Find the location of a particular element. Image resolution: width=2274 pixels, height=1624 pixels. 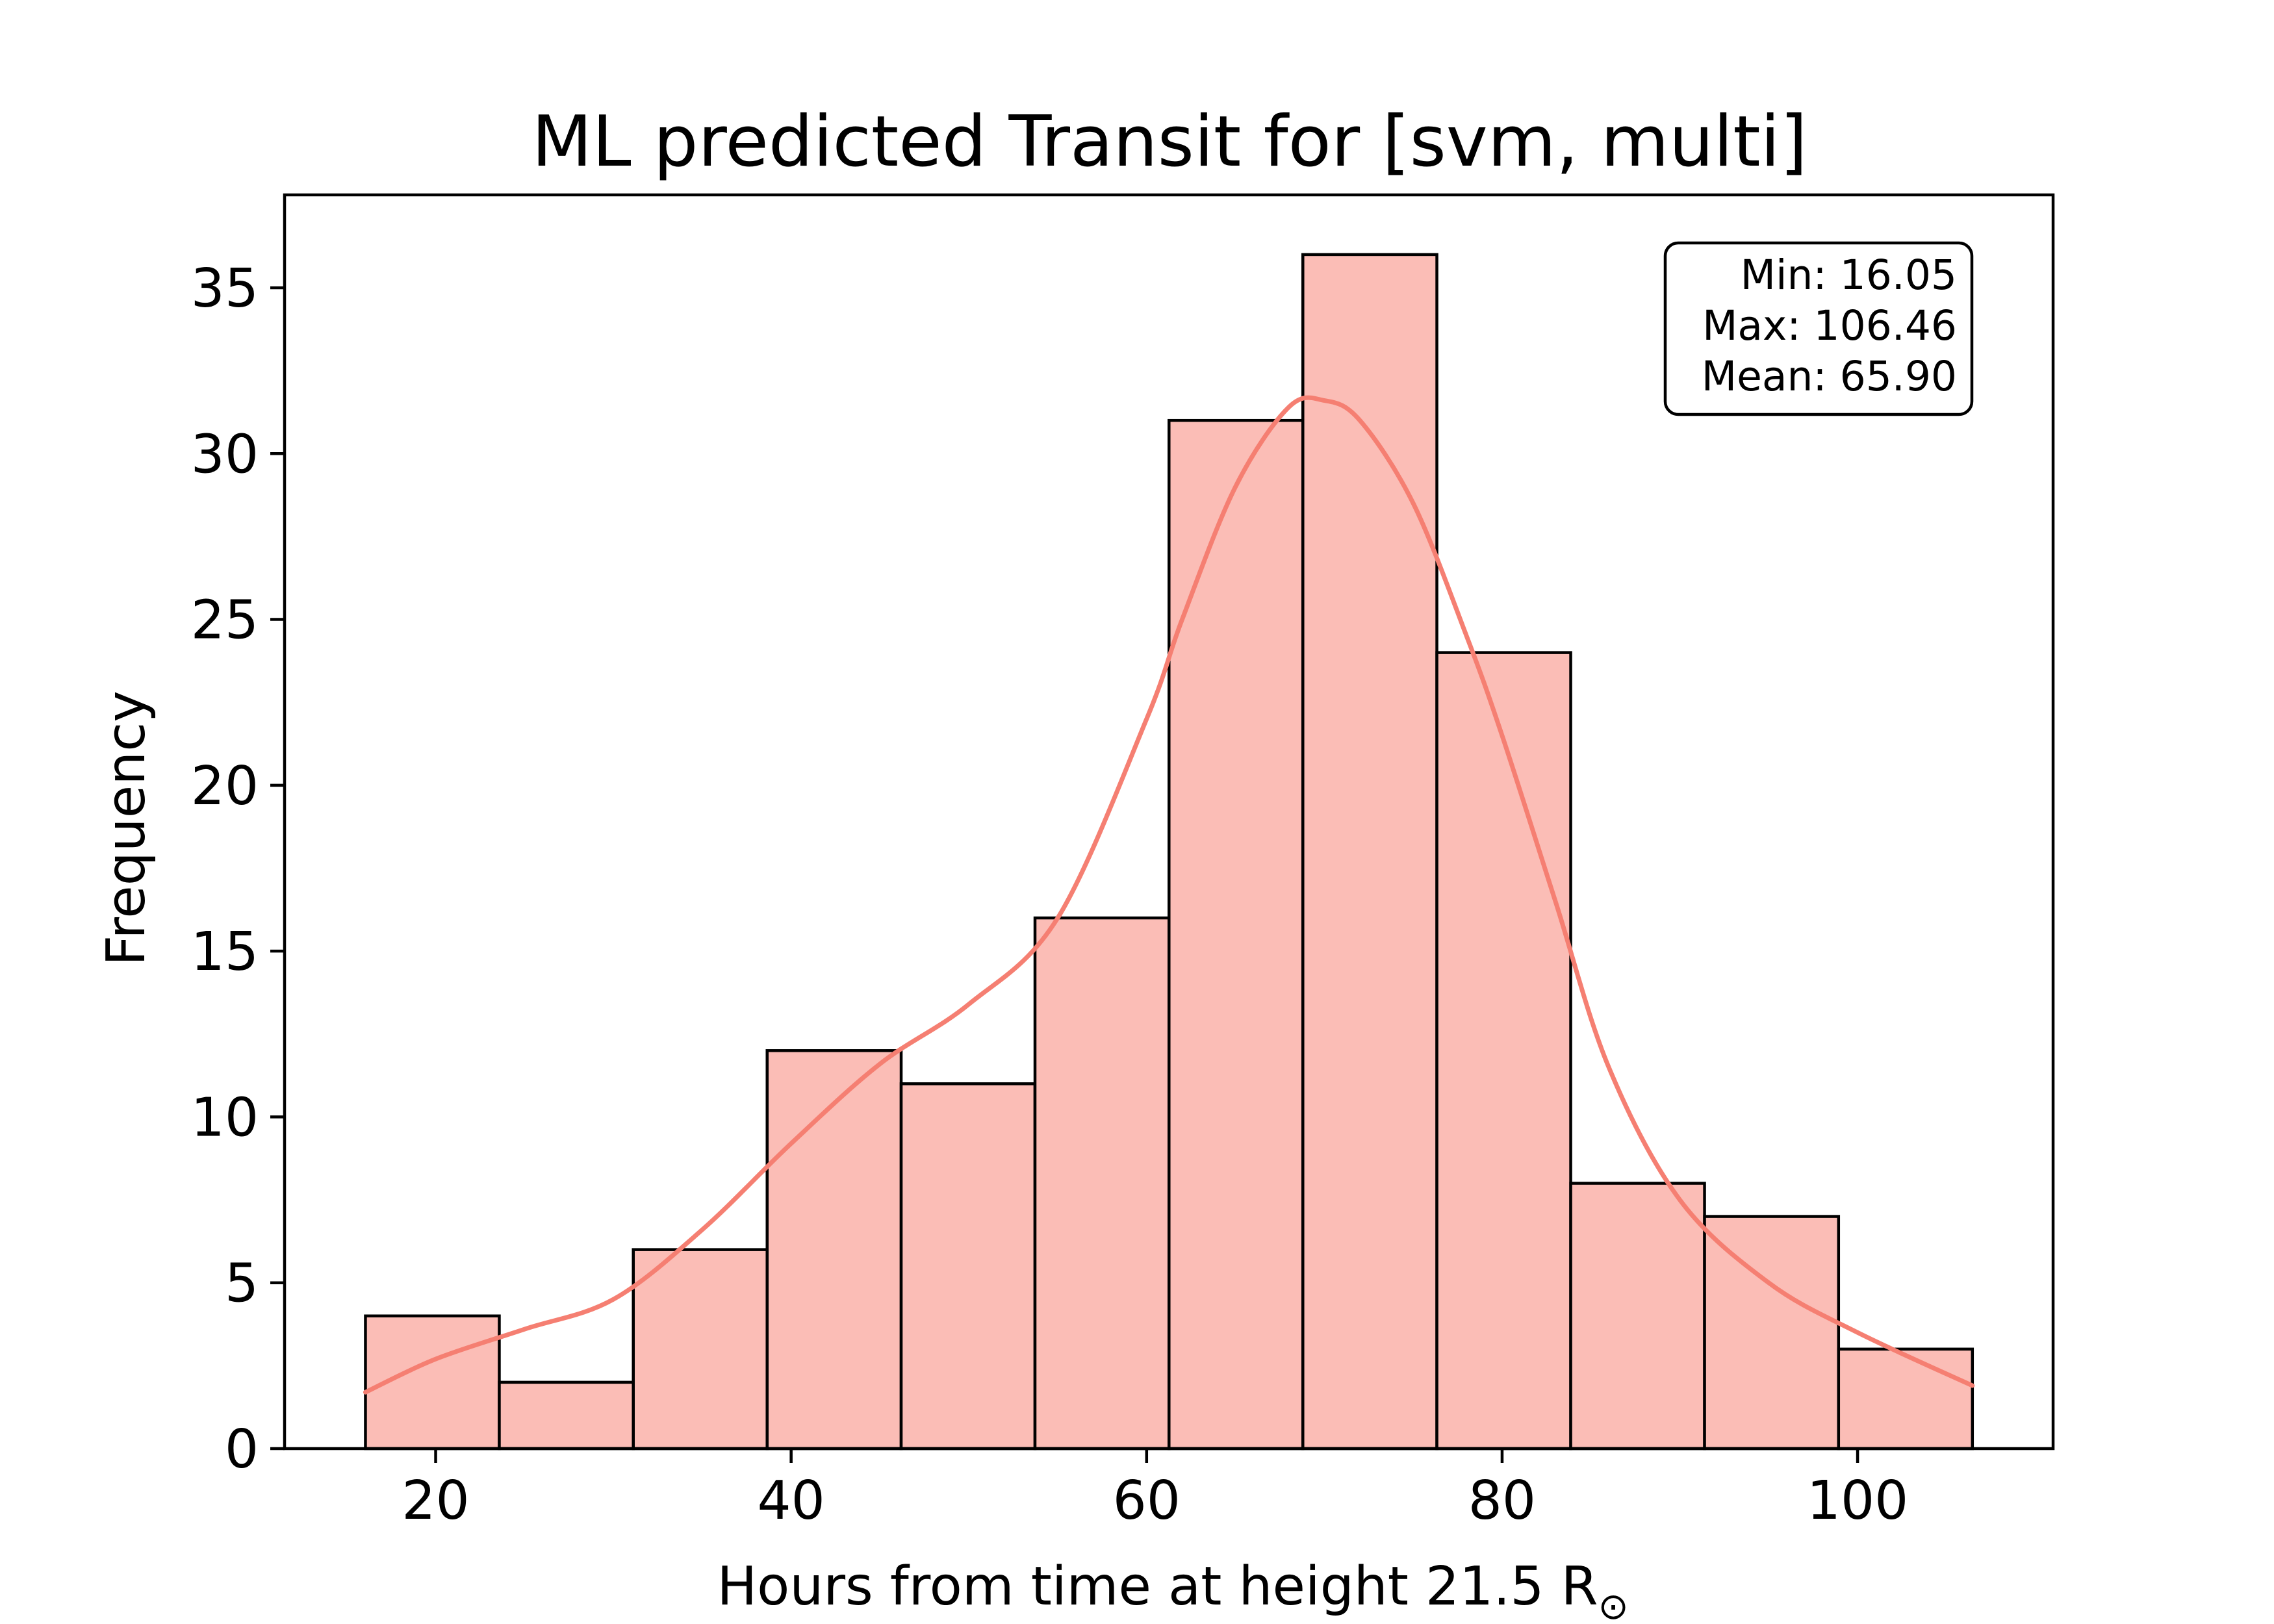

y-tick-label-15: 15 is located at coordinates (225, 952).